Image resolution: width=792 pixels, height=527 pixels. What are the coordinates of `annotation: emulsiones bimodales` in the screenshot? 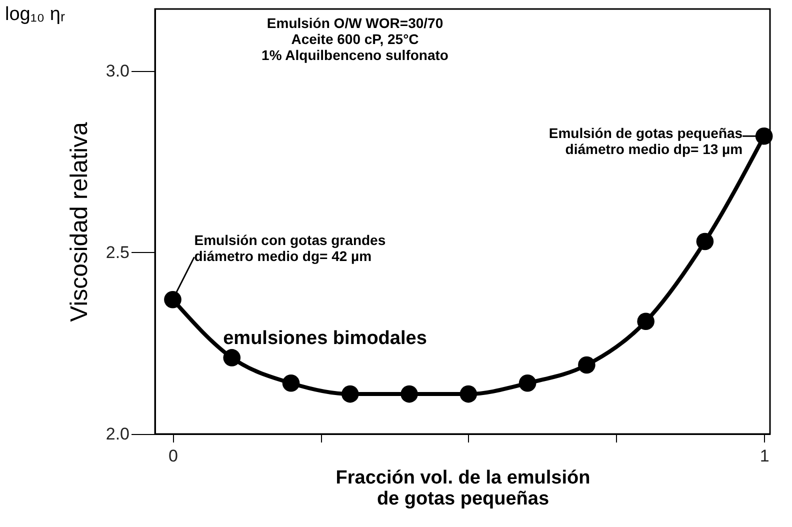 It's located at (325, 338).